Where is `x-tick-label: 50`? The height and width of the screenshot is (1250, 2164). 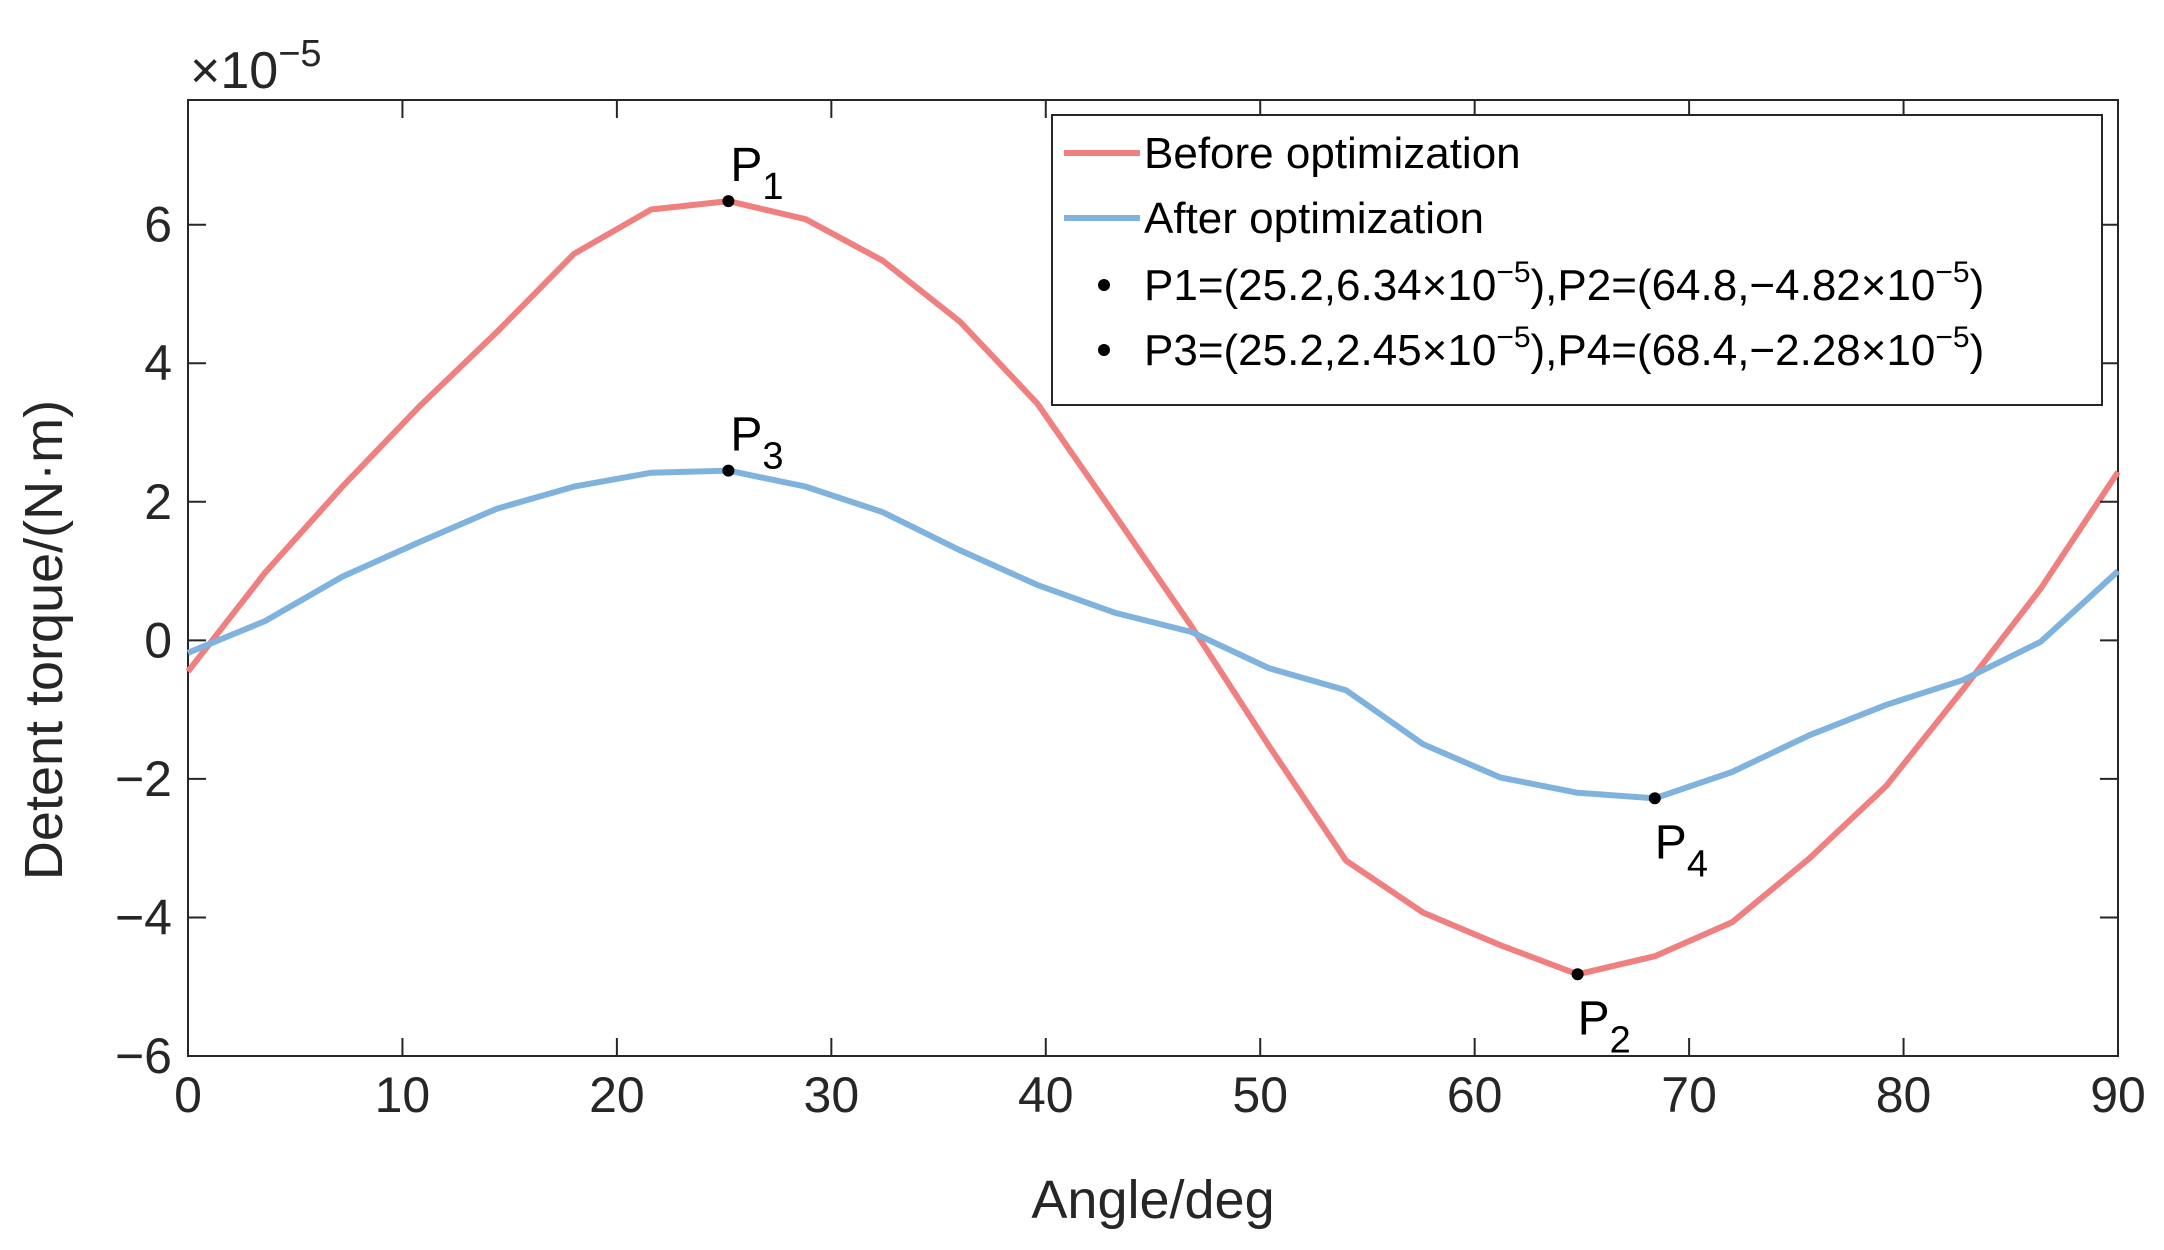 x-tick-label: 50 is located at coordinates (1260, 1095).